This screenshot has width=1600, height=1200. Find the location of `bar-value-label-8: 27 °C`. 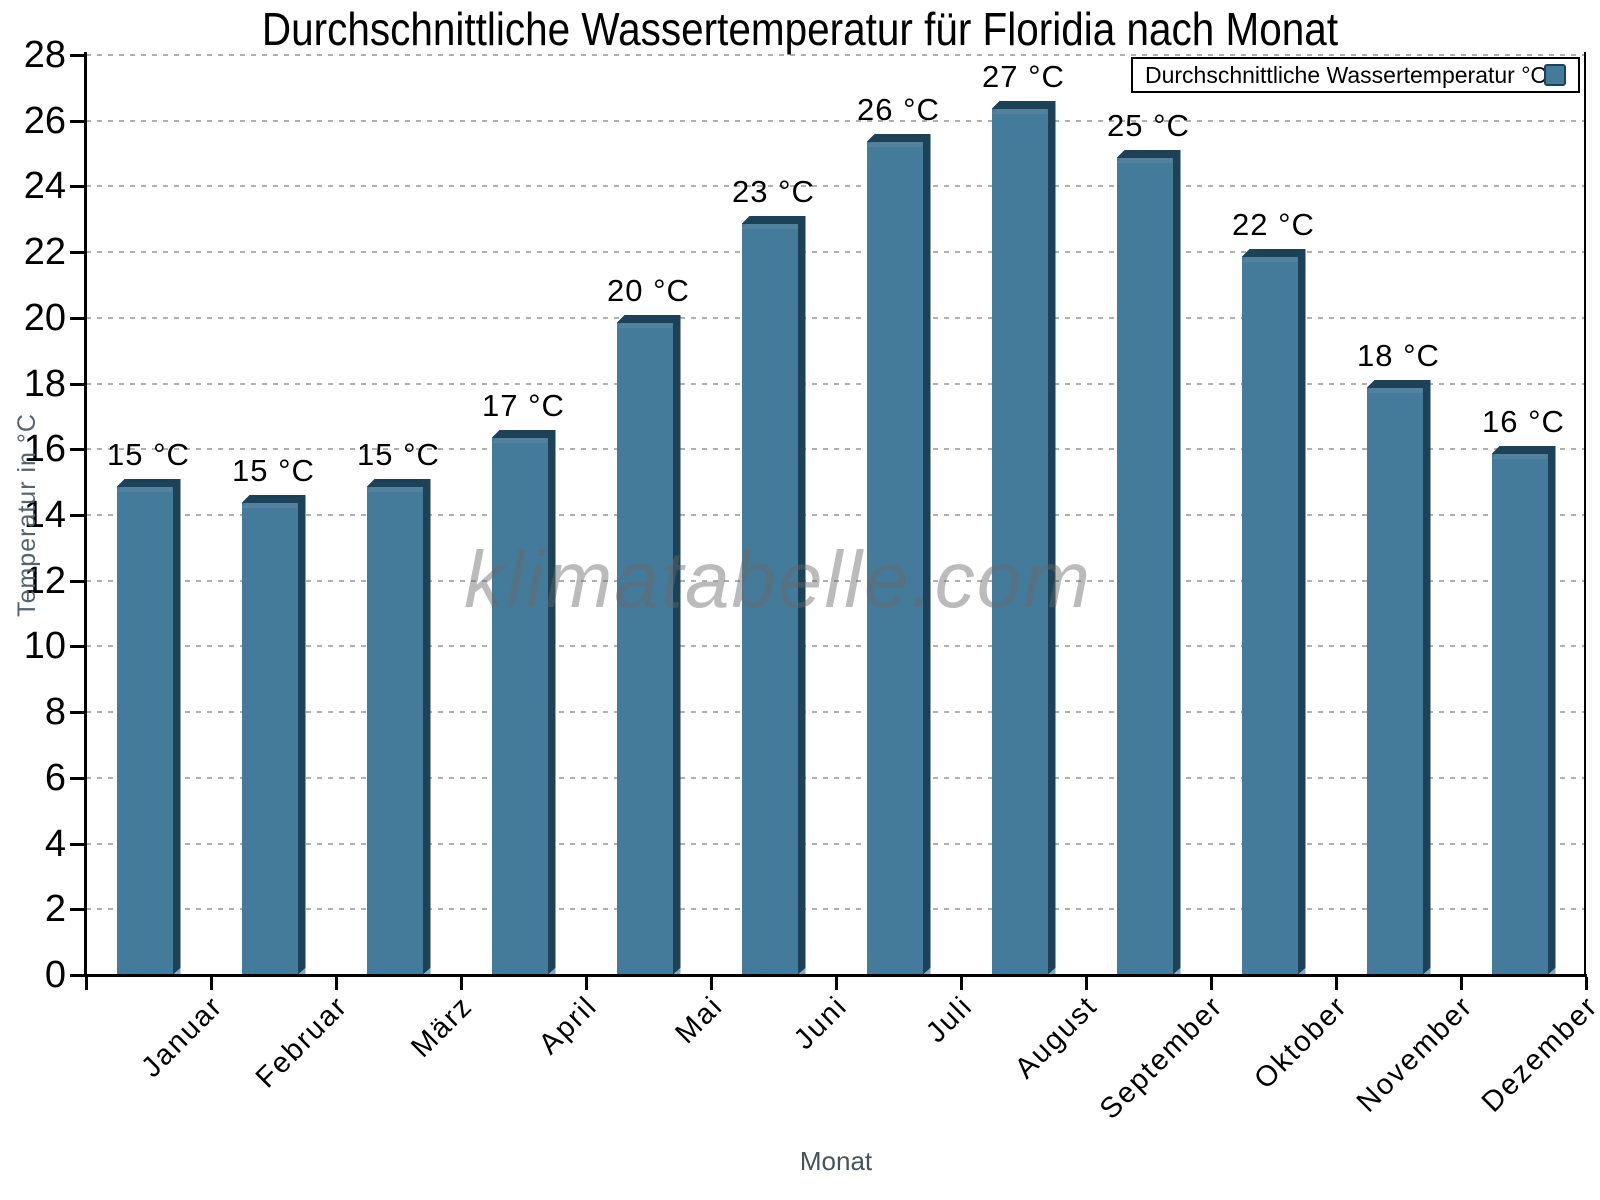

bar-value-label-8: 27 °C is located at coordinates (1023, 76).